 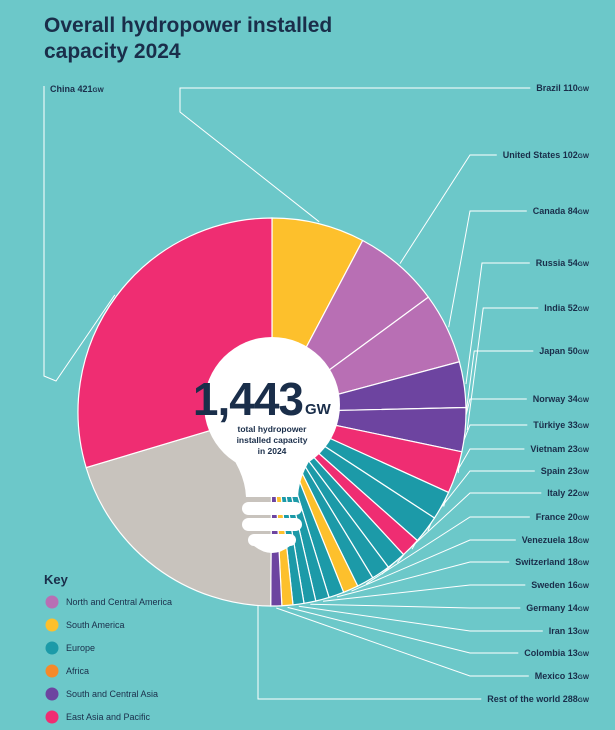 I want to click on chart-title-line2: capacity 2024, so click(x=112, y=51).